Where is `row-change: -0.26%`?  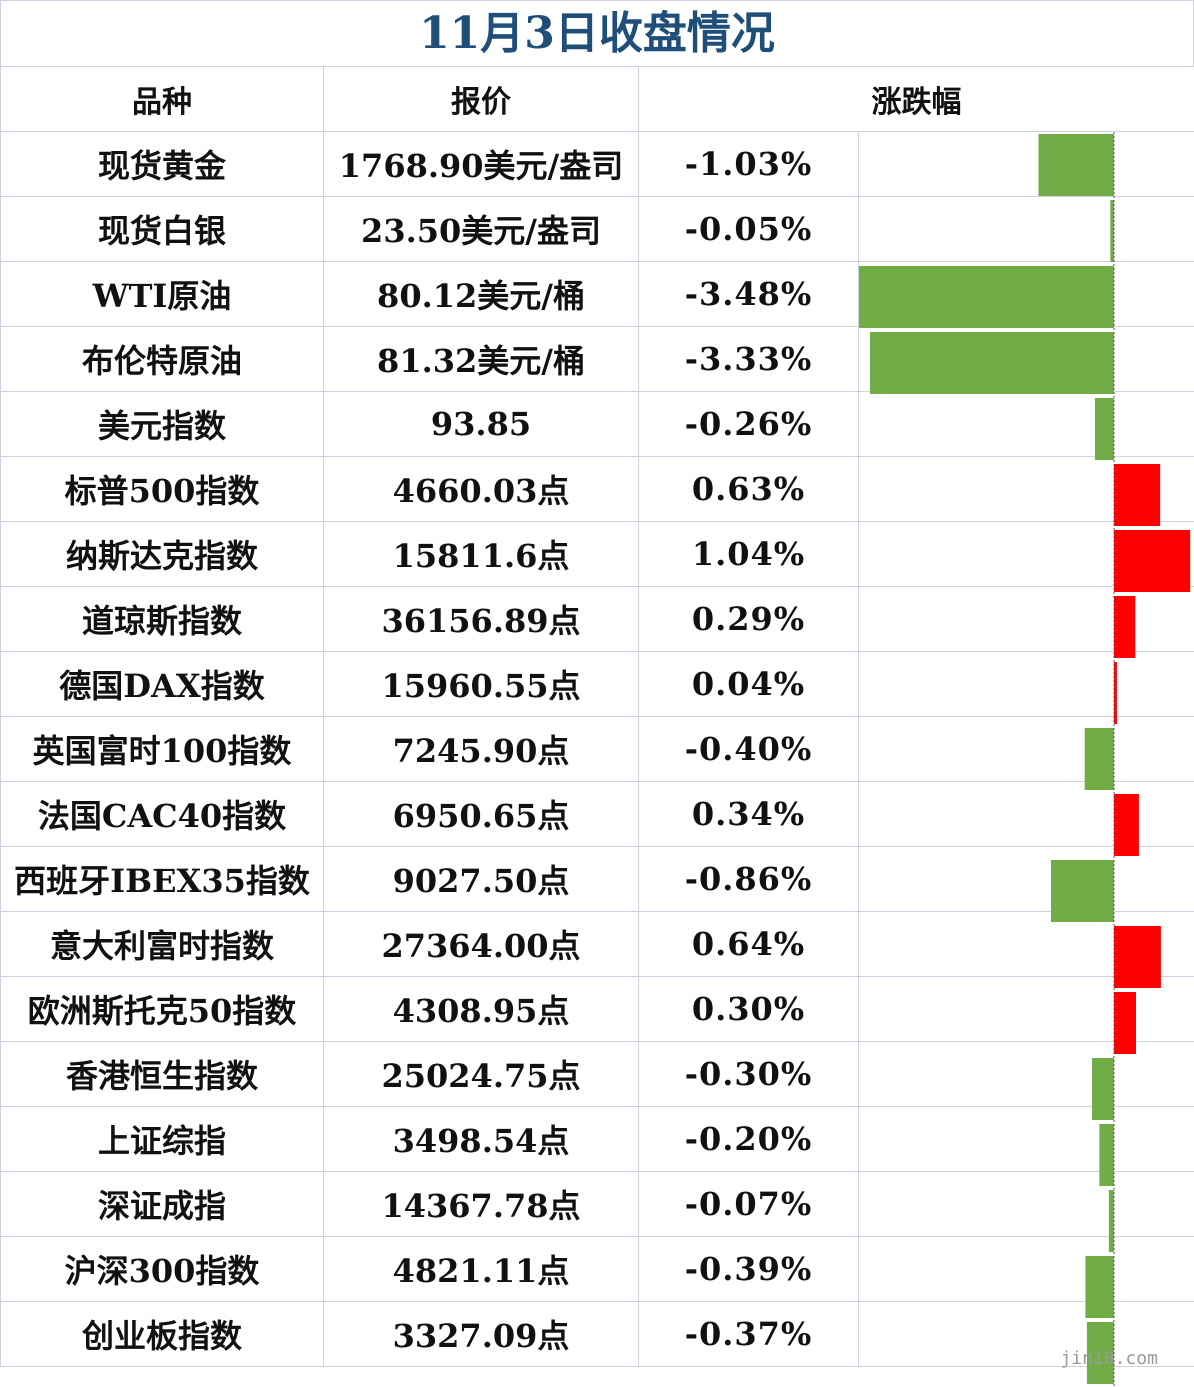
row-change: -0.26% is located at coordinates (748, 424).